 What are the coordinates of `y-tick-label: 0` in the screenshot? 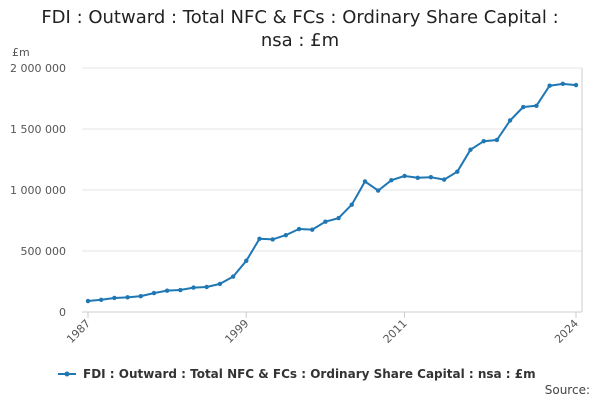 It's located at (62, 312).